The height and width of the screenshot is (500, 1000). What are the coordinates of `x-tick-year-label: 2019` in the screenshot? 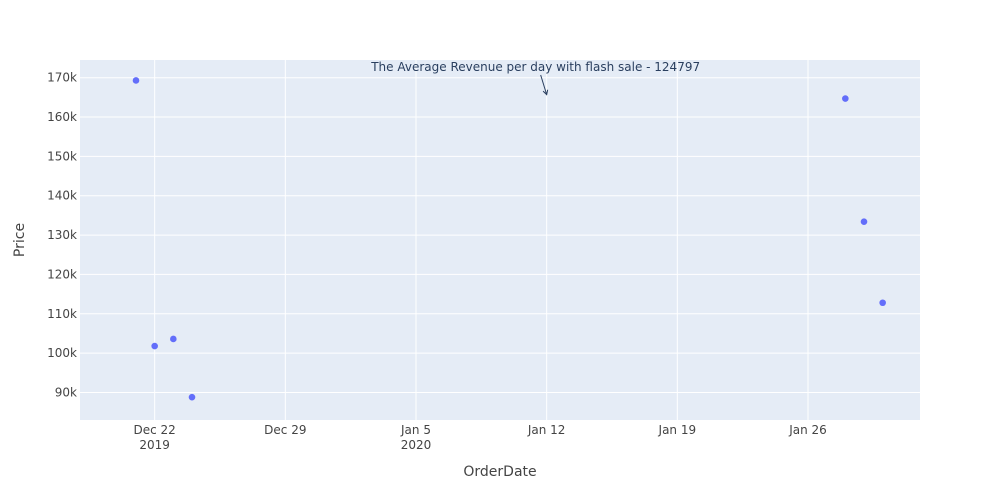 It's located at (154, 445).